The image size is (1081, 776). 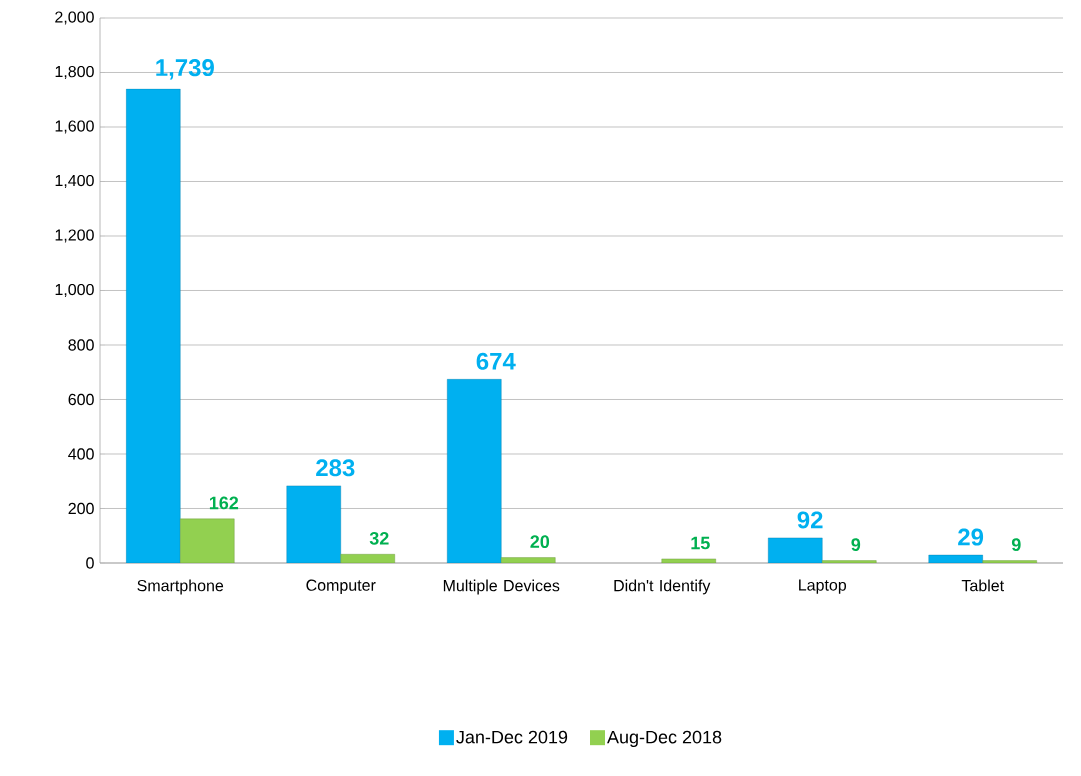 I want to click on y-tick-label: 800, so click(x=81, y=345).